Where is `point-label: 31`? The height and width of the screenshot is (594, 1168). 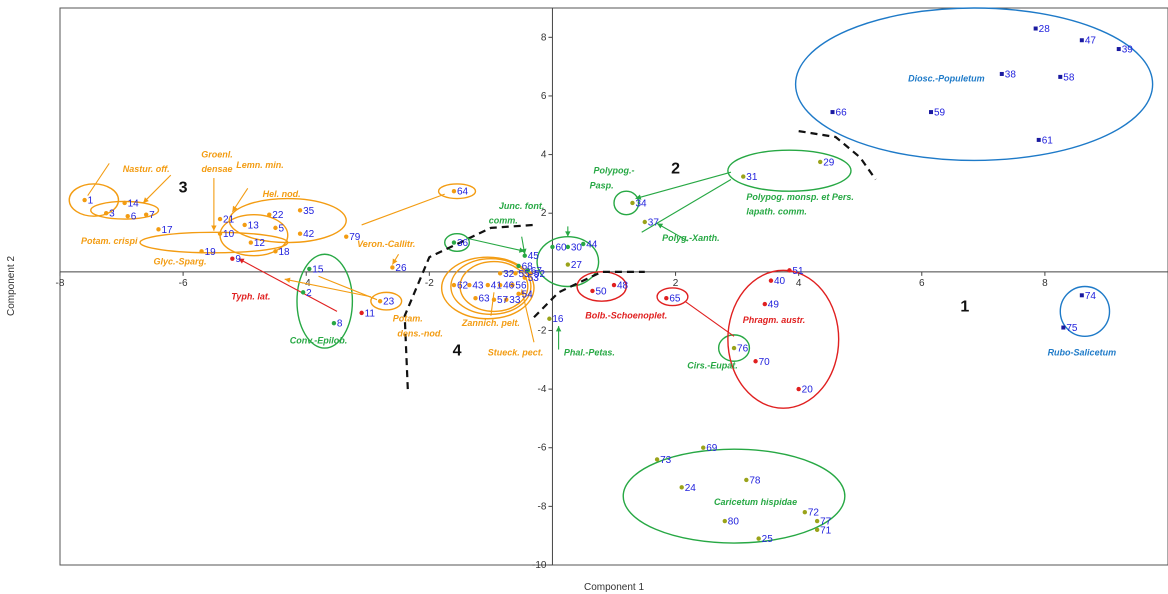
point-label: 31 is located at coordinates (752, 177).